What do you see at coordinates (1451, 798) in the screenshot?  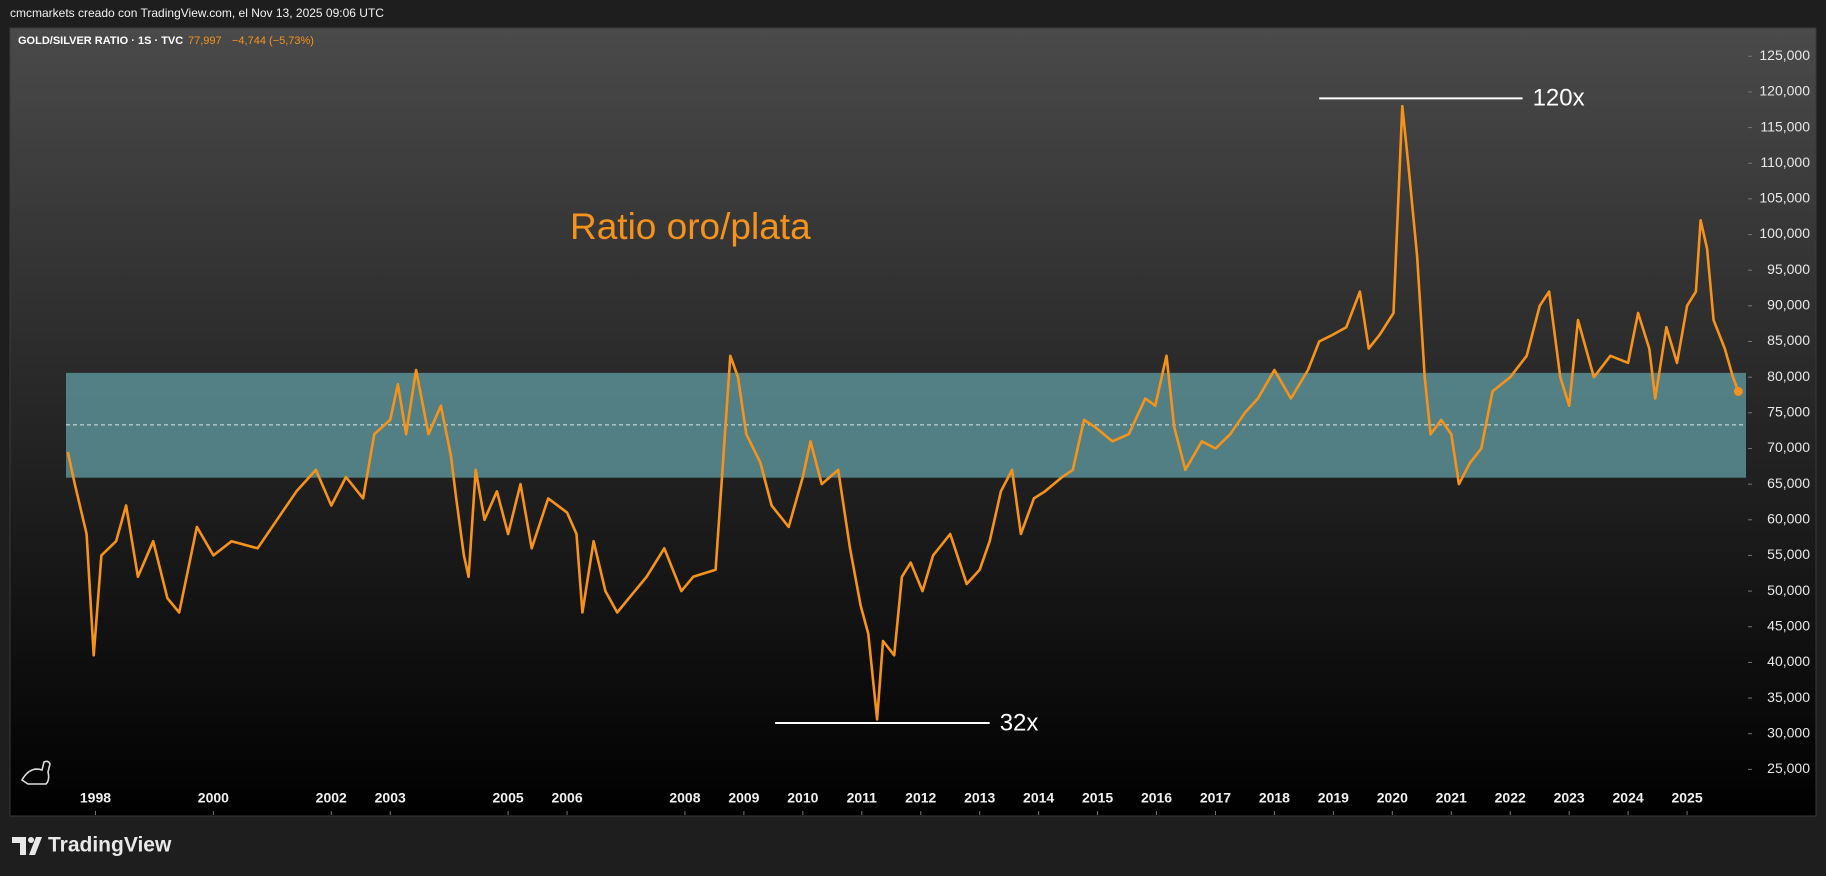 I see `x-tick-label: 2021` at bounding box center [1451, 798].